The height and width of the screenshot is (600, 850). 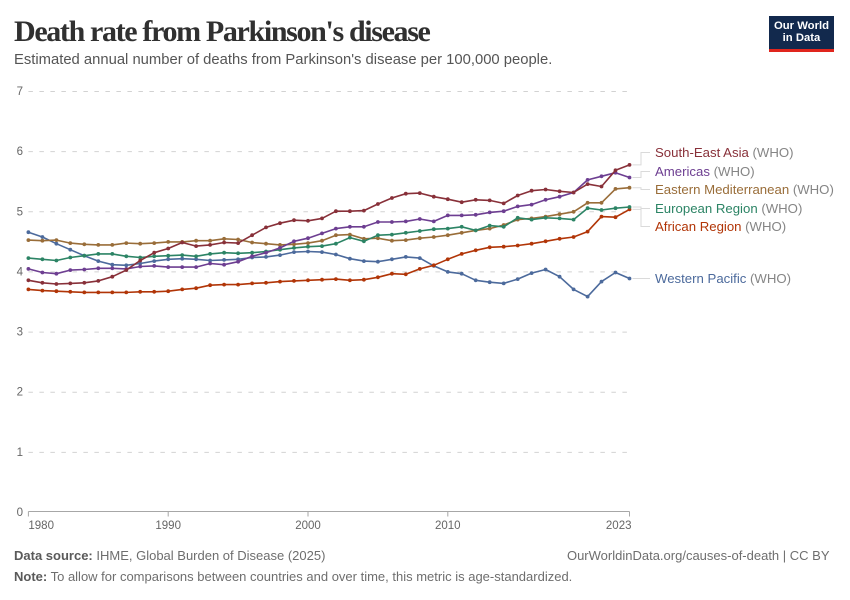 What do you see at coordinates (20, 513) in the screenshot?
I see `svg-text: 0` at bounding box center [20, 513].